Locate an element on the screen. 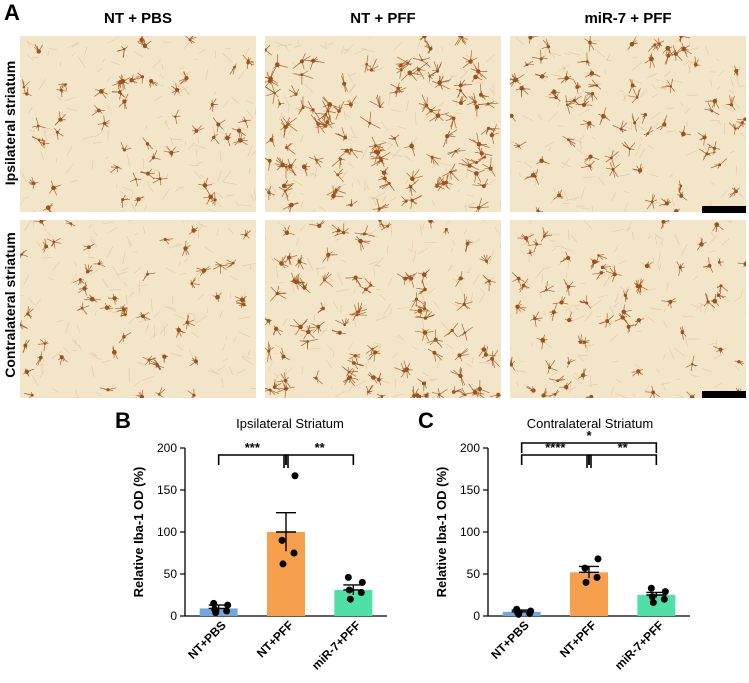 The image size is (749, 683). category-label: miR-7+PFF is located at coordinates (336, 645).